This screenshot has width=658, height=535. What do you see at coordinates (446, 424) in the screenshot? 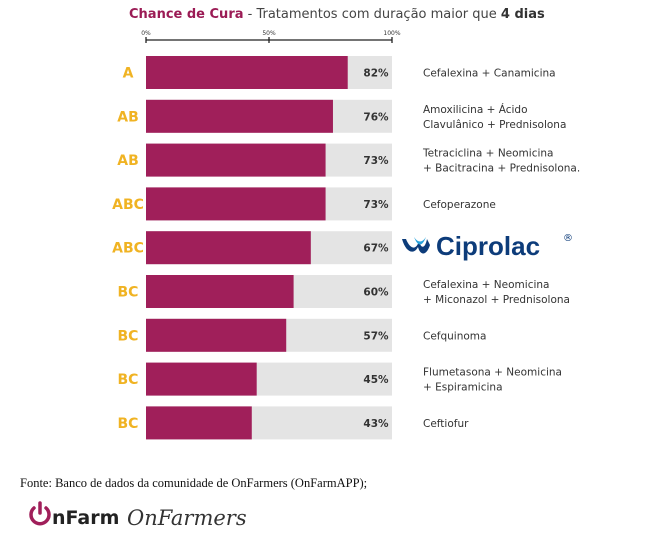
I see `treatment-label: Ceftiofur` at bounding box center [446, 424].